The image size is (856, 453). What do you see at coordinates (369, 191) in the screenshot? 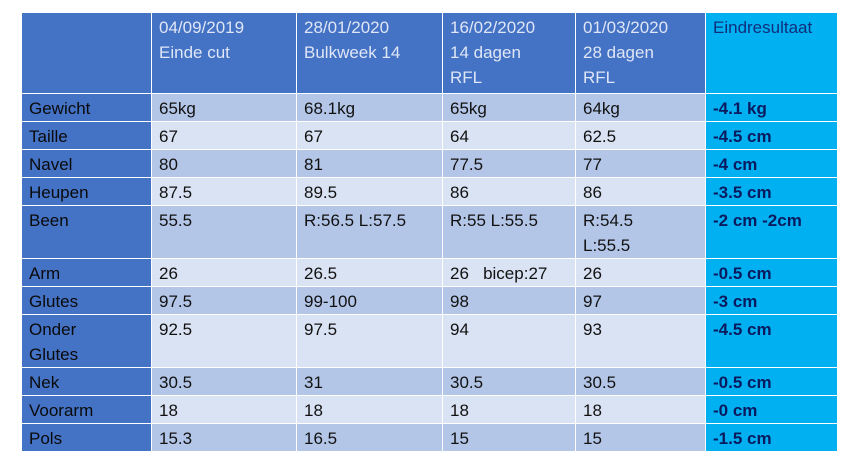
I see `table-cell: 89.5` at bounding box center [369, 191].